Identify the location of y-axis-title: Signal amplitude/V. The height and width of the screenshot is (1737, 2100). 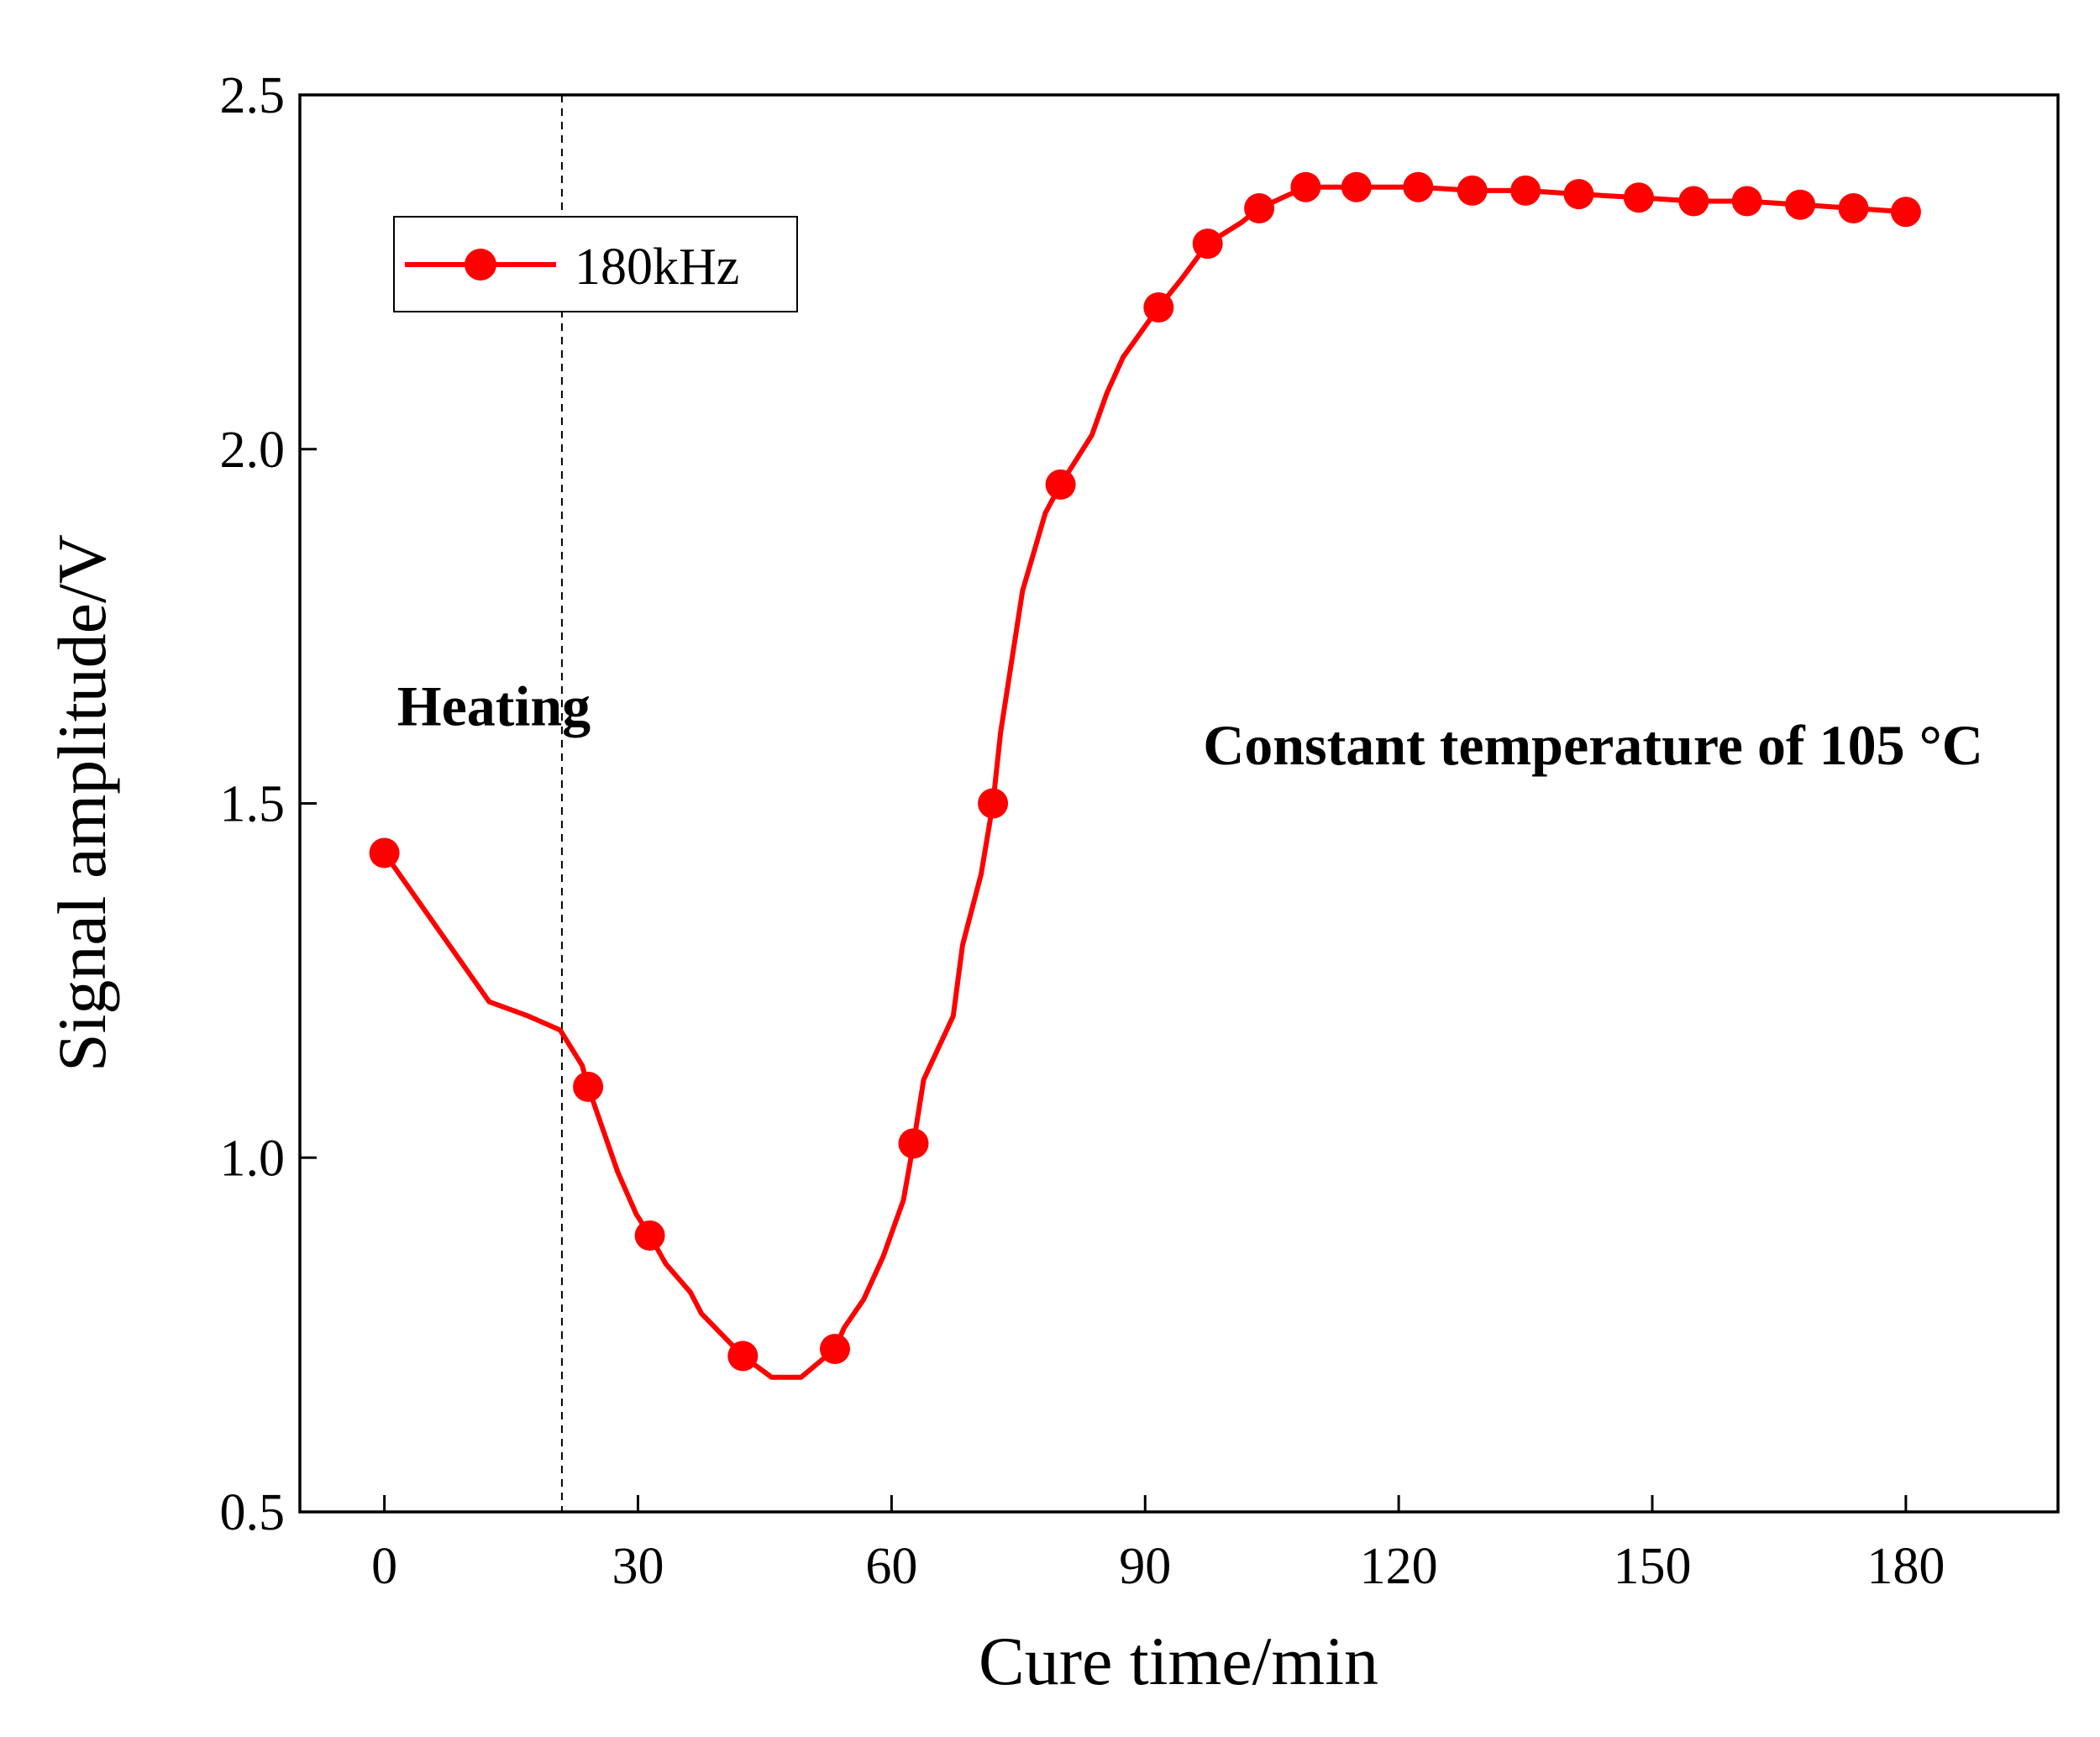
(82, 803).